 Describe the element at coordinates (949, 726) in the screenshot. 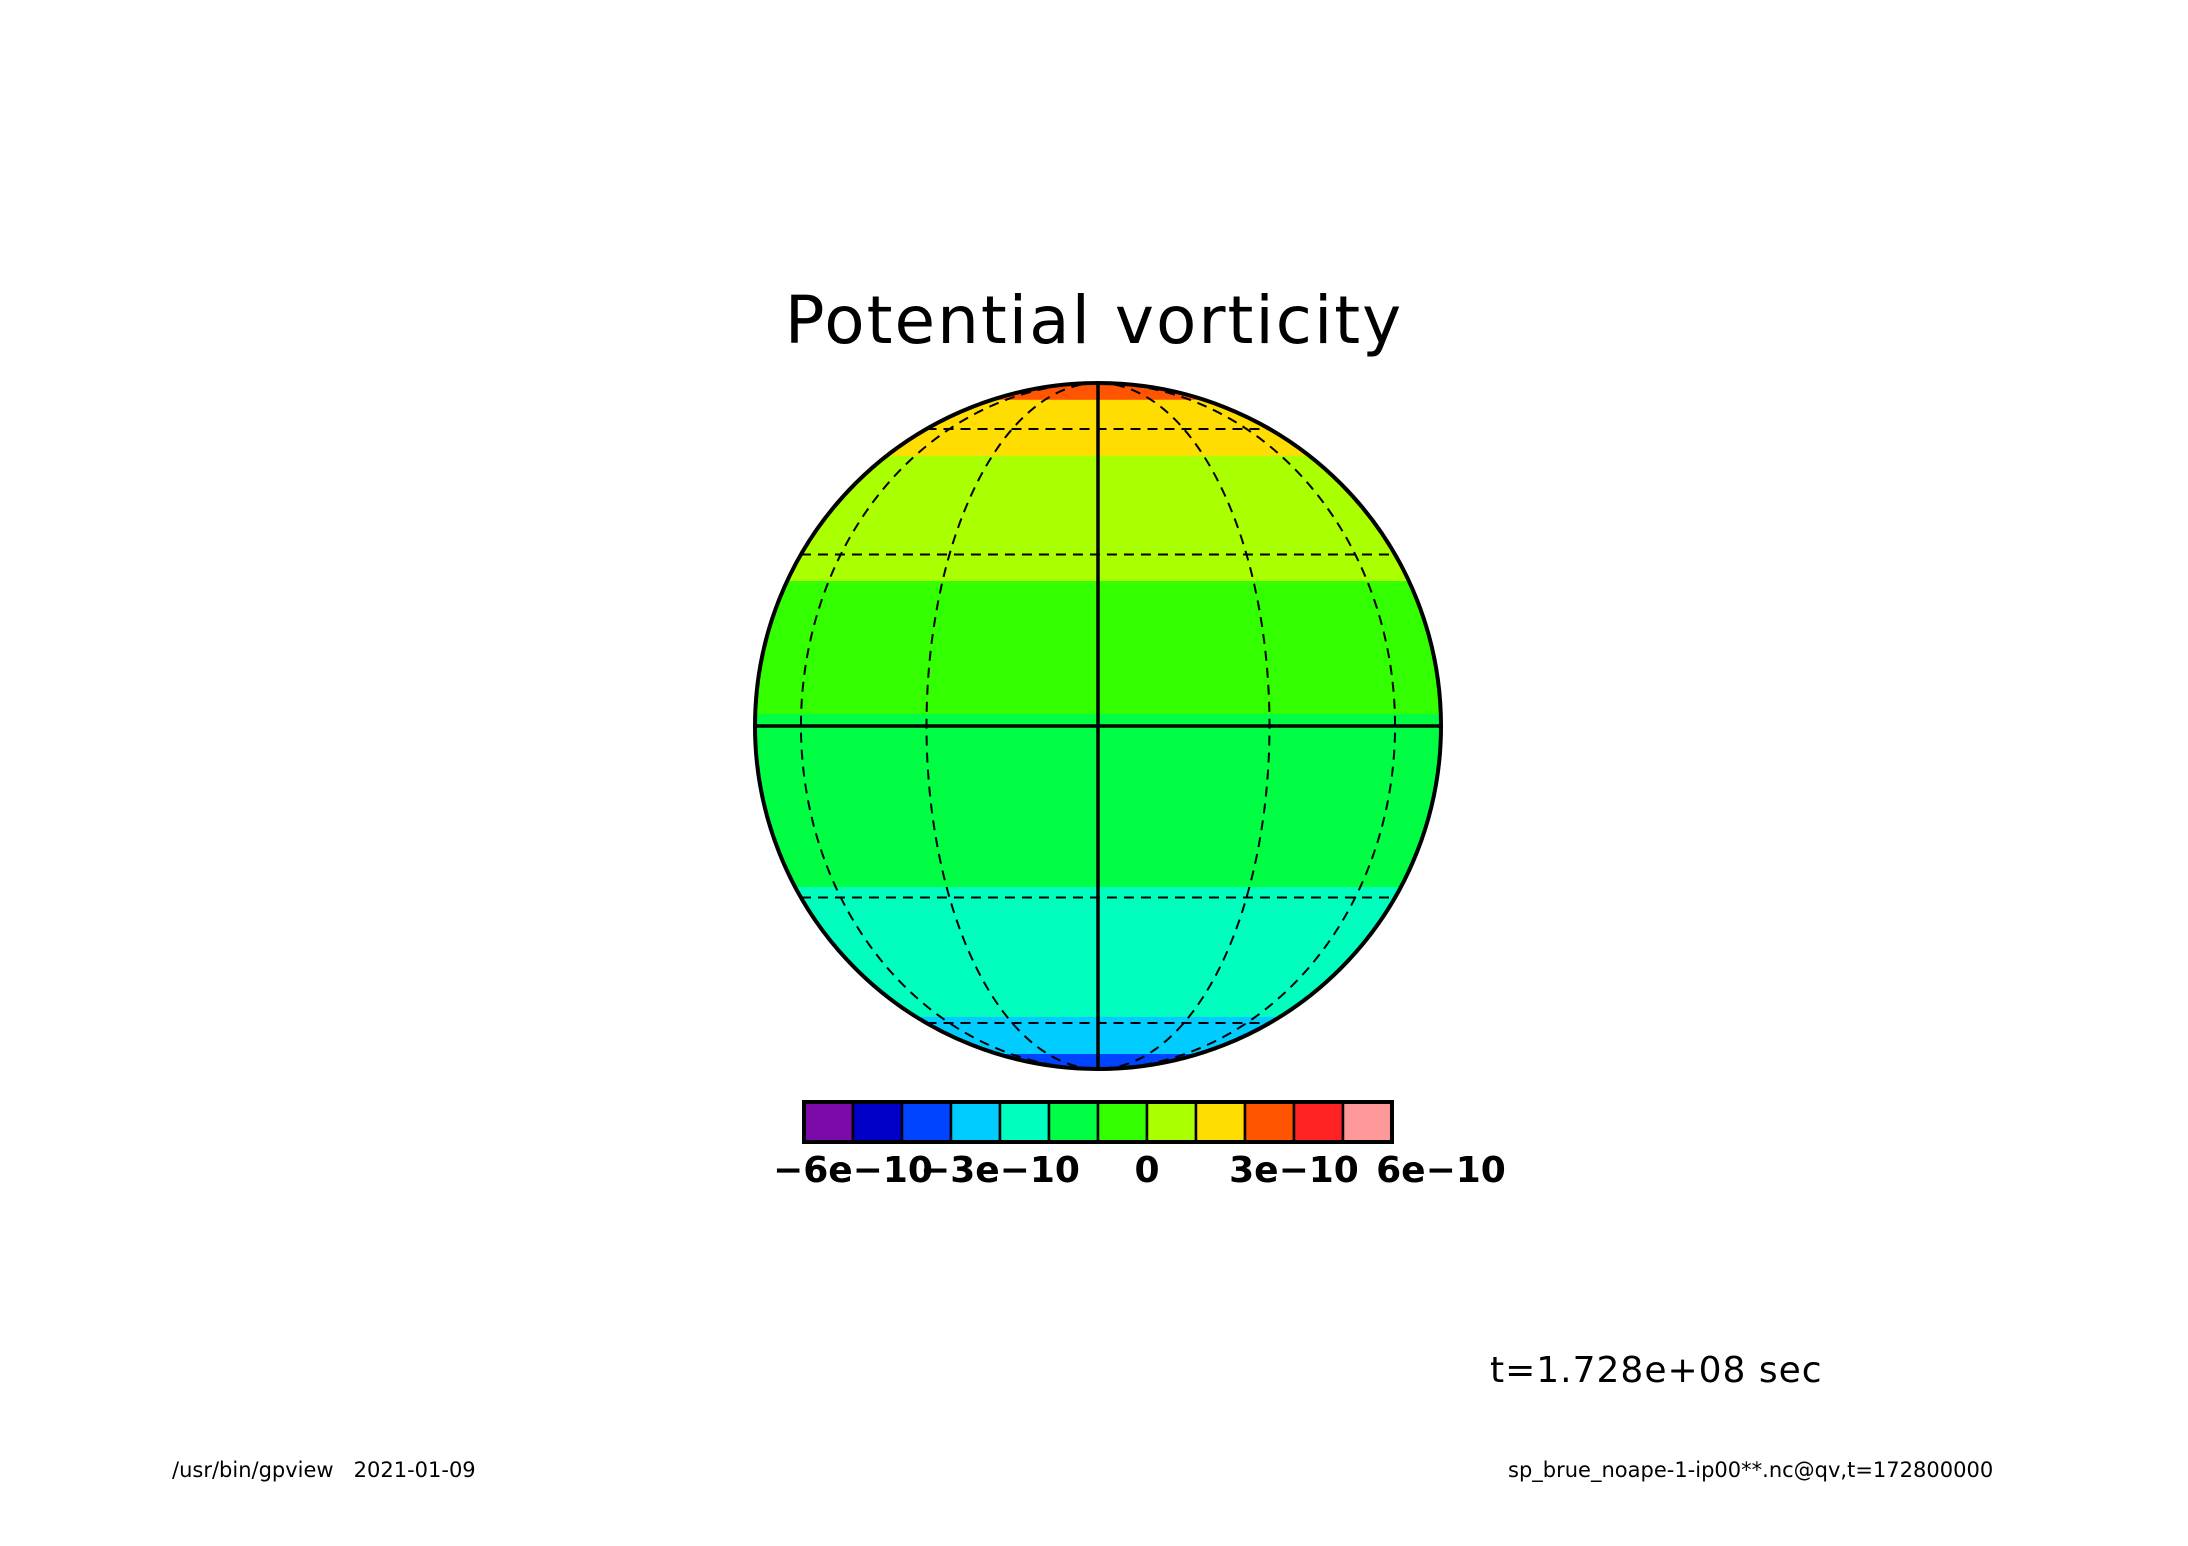

I see `meridian--60` at that location.